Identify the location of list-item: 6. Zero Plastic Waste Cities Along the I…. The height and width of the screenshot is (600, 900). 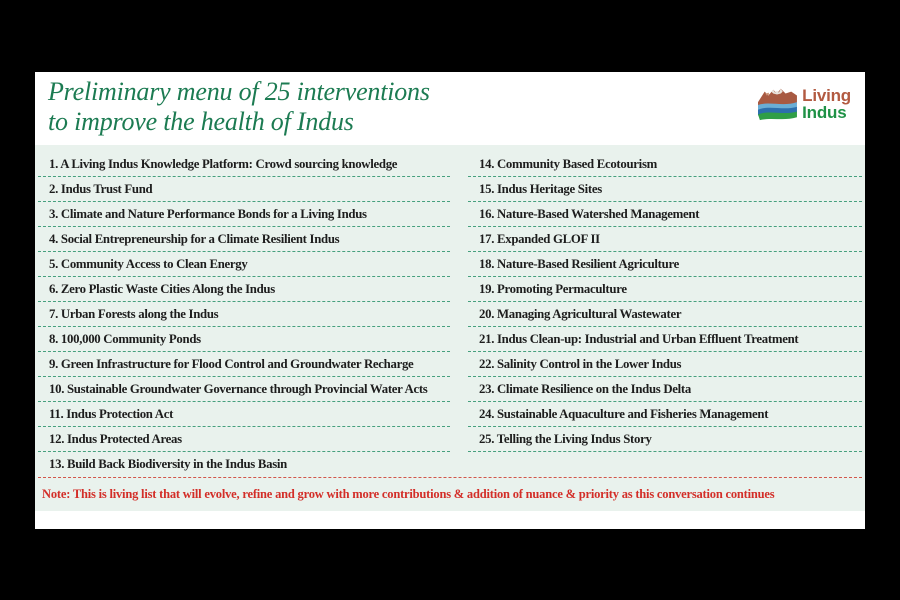
(244, 289).